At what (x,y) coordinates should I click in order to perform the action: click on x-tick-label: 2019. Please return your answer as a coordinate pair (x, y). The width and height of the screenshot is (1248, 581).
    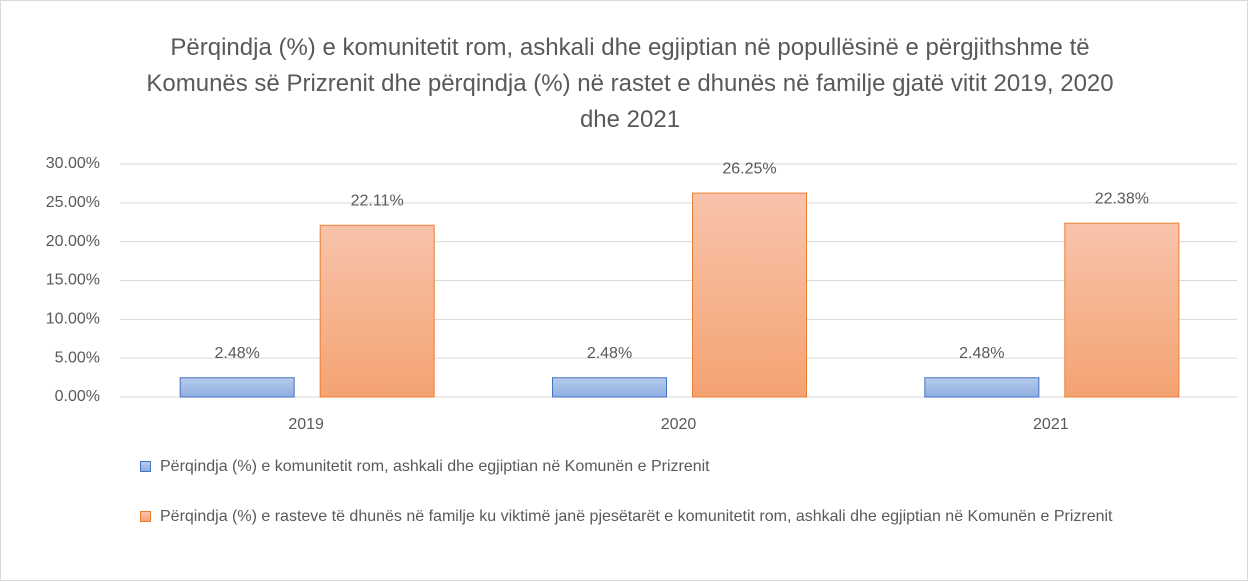
    Looking at the image, I should click on (306, 424).